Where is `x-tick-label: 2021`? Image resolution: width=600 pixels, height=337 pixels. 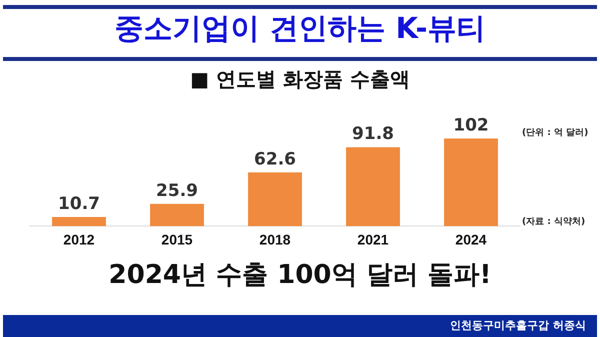 x-tick-label: 2021 is located at coordinates (373, 239).